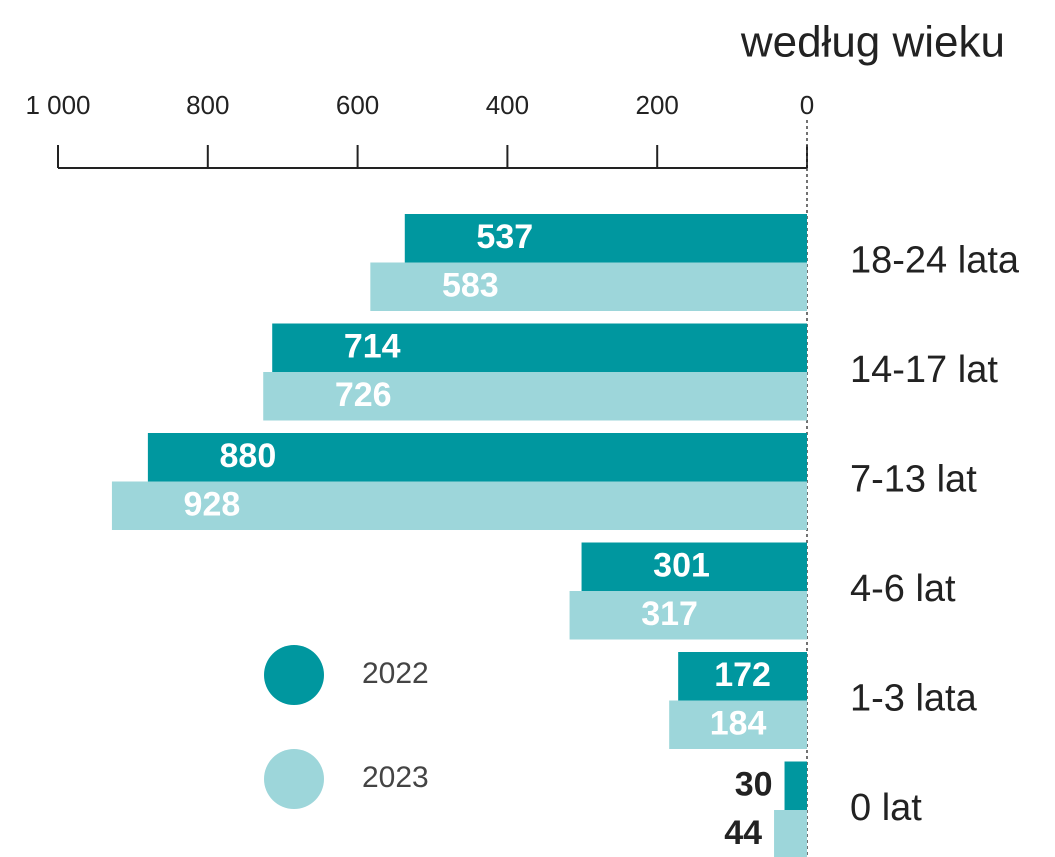  Describe the element at coordinates (743, 833) in the screenshot. I see `value-label: 44` at that location.